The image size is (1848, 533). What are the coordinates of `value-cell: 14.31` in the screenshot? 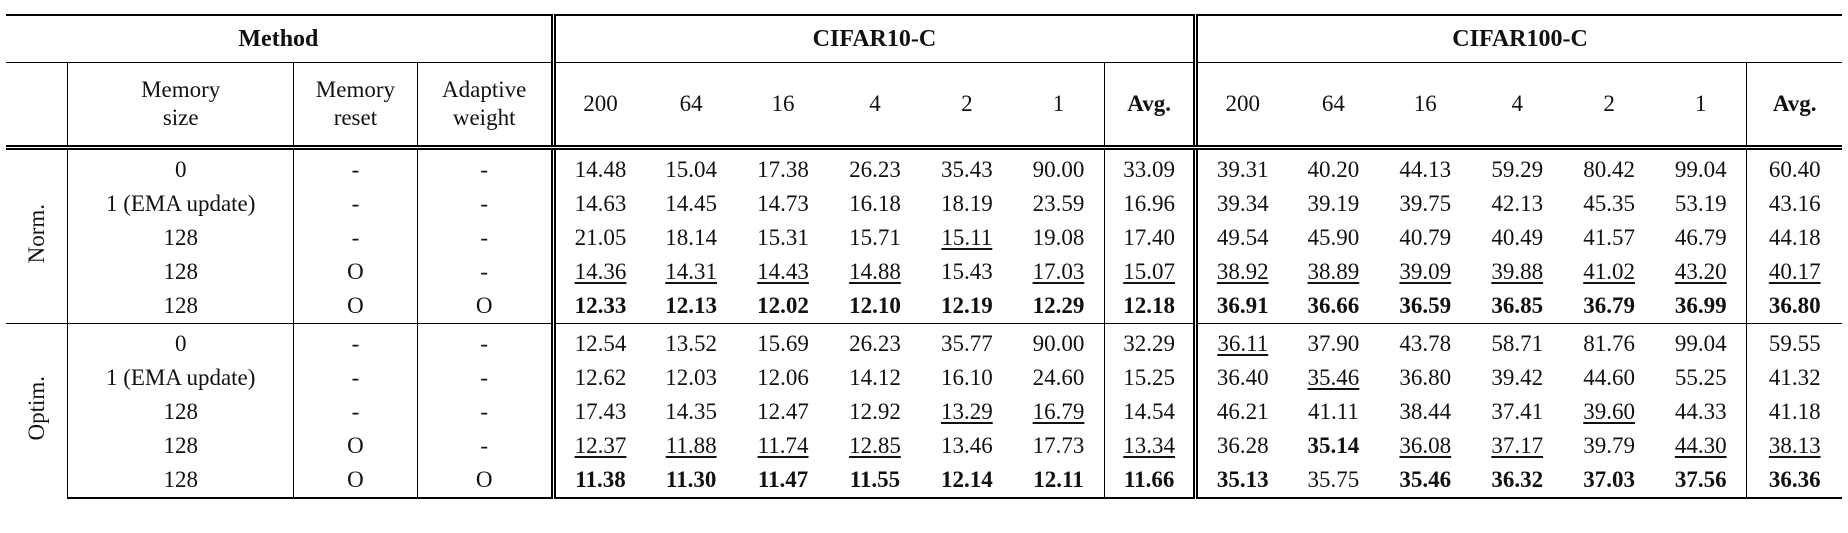 It's located at (691, 272).